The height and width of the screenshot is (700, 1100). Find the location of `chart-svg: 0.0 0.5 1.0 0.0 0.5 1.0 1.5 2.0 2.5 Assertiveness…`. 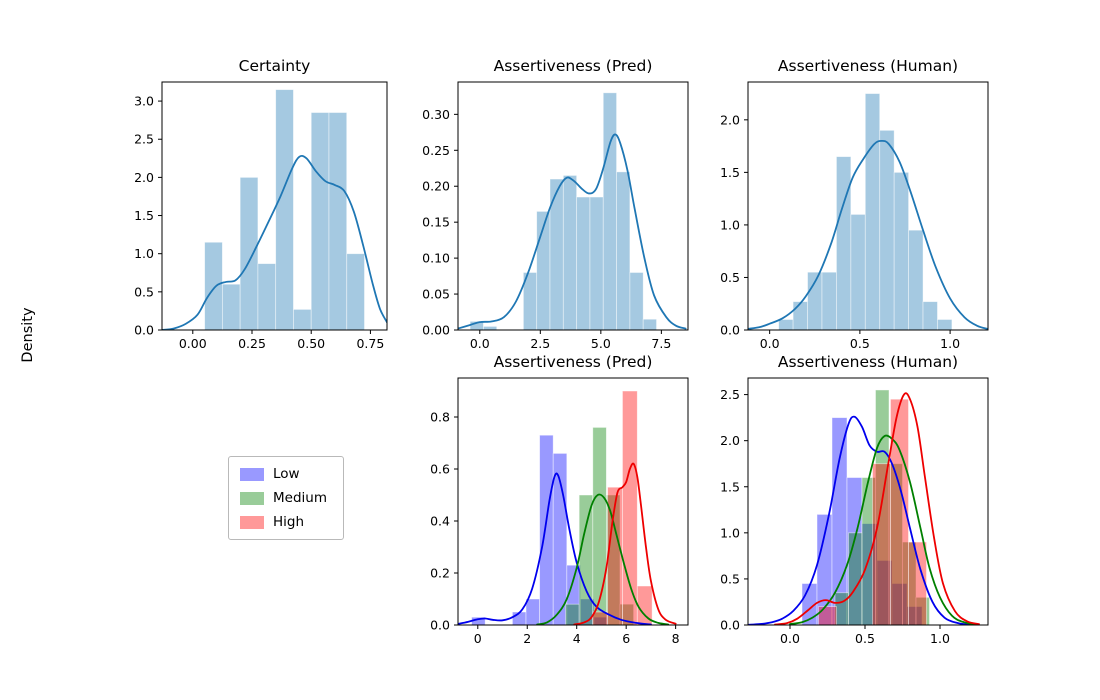

chart-svg: 0.0 0.5 1.0 0.0 0.5 1.0 1.5 2.0 2.5 Assertiveness… is located at coordinates (854, 499).